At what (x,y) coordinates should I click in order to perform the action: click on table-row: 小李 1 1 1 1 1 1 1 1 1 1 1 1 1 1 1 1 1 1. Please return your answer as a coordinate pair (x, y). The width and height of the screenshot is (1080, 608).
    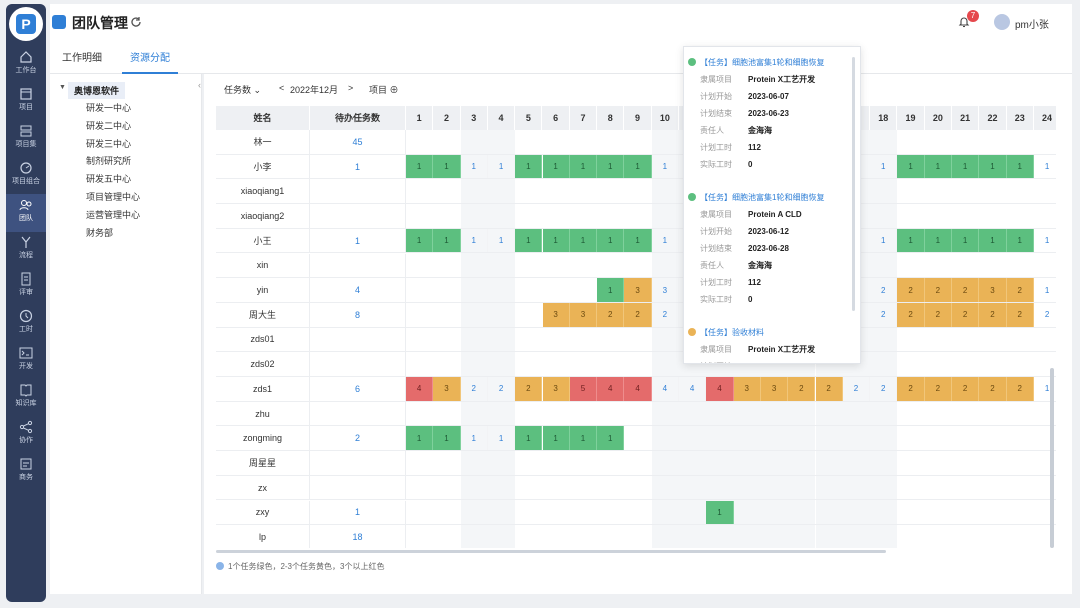
    Looking at the image, I should click on (636, 167).